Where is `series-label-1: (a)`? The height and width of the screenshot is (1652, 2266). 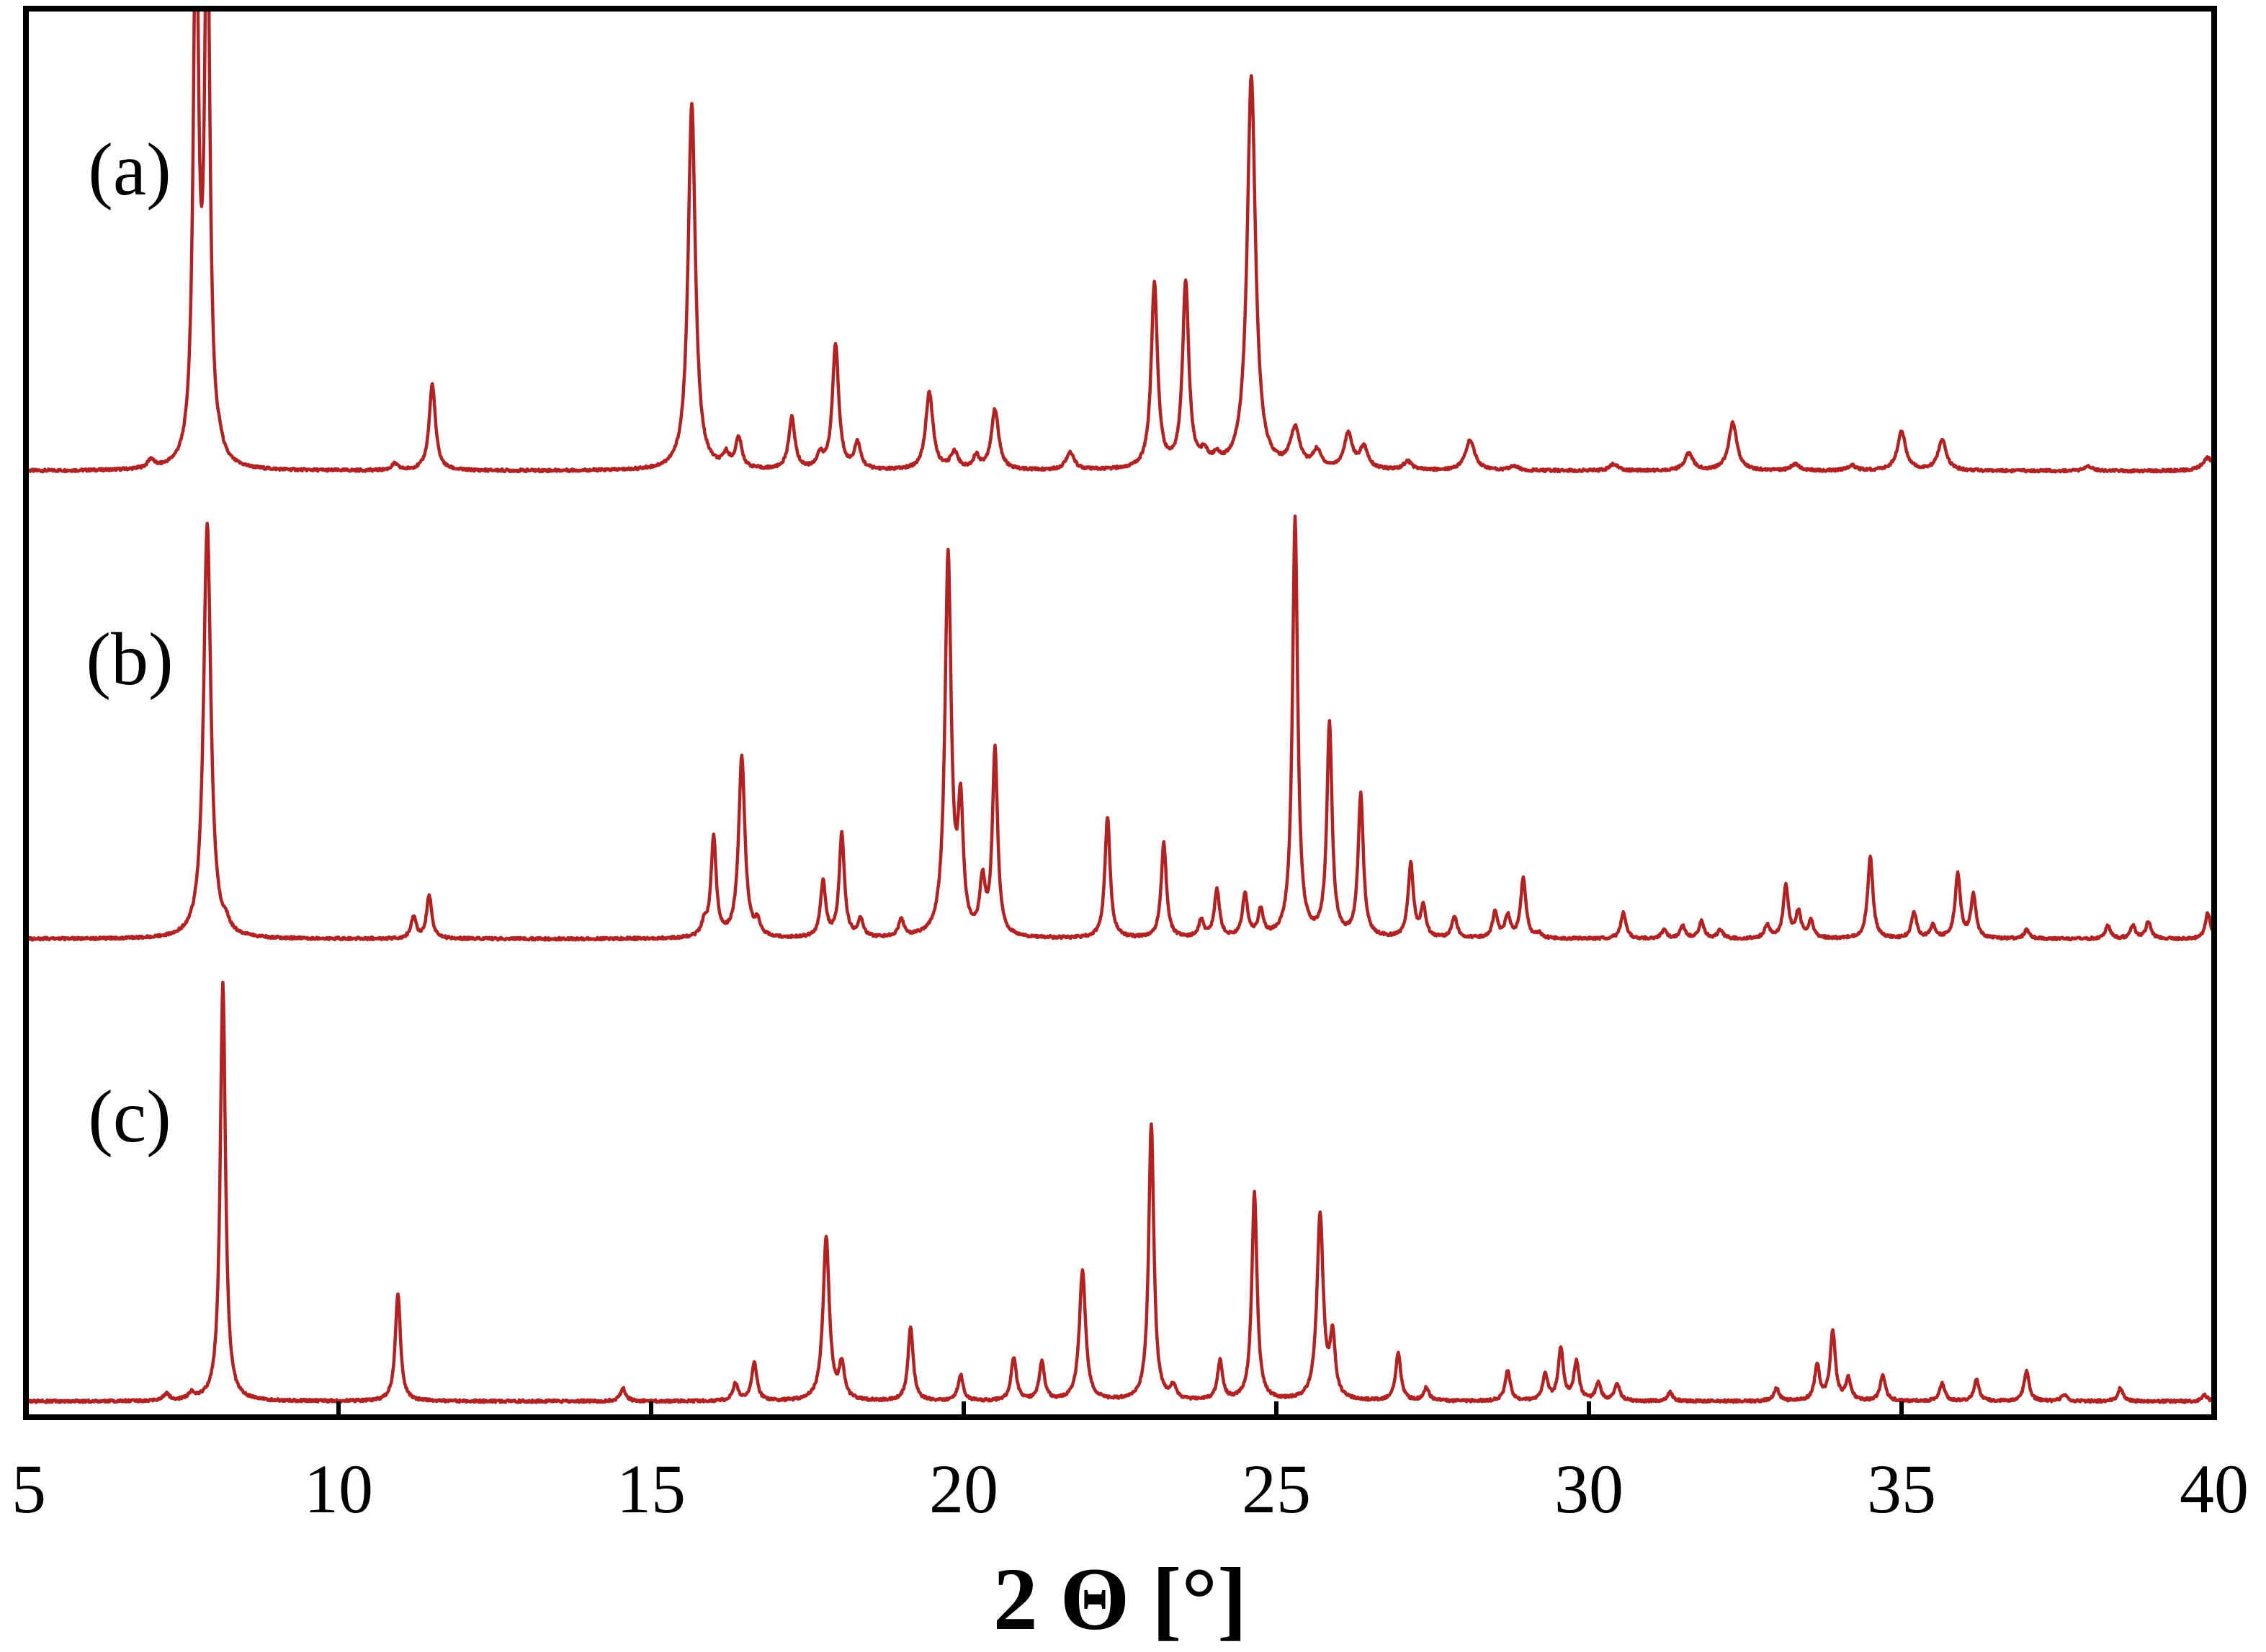 series-label-1: (a) is located at coordinates (129, 169).